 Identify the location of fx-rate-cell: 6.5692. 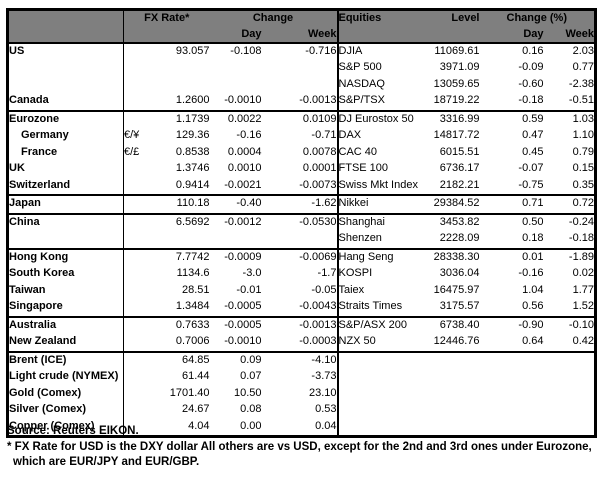
(179, 221).